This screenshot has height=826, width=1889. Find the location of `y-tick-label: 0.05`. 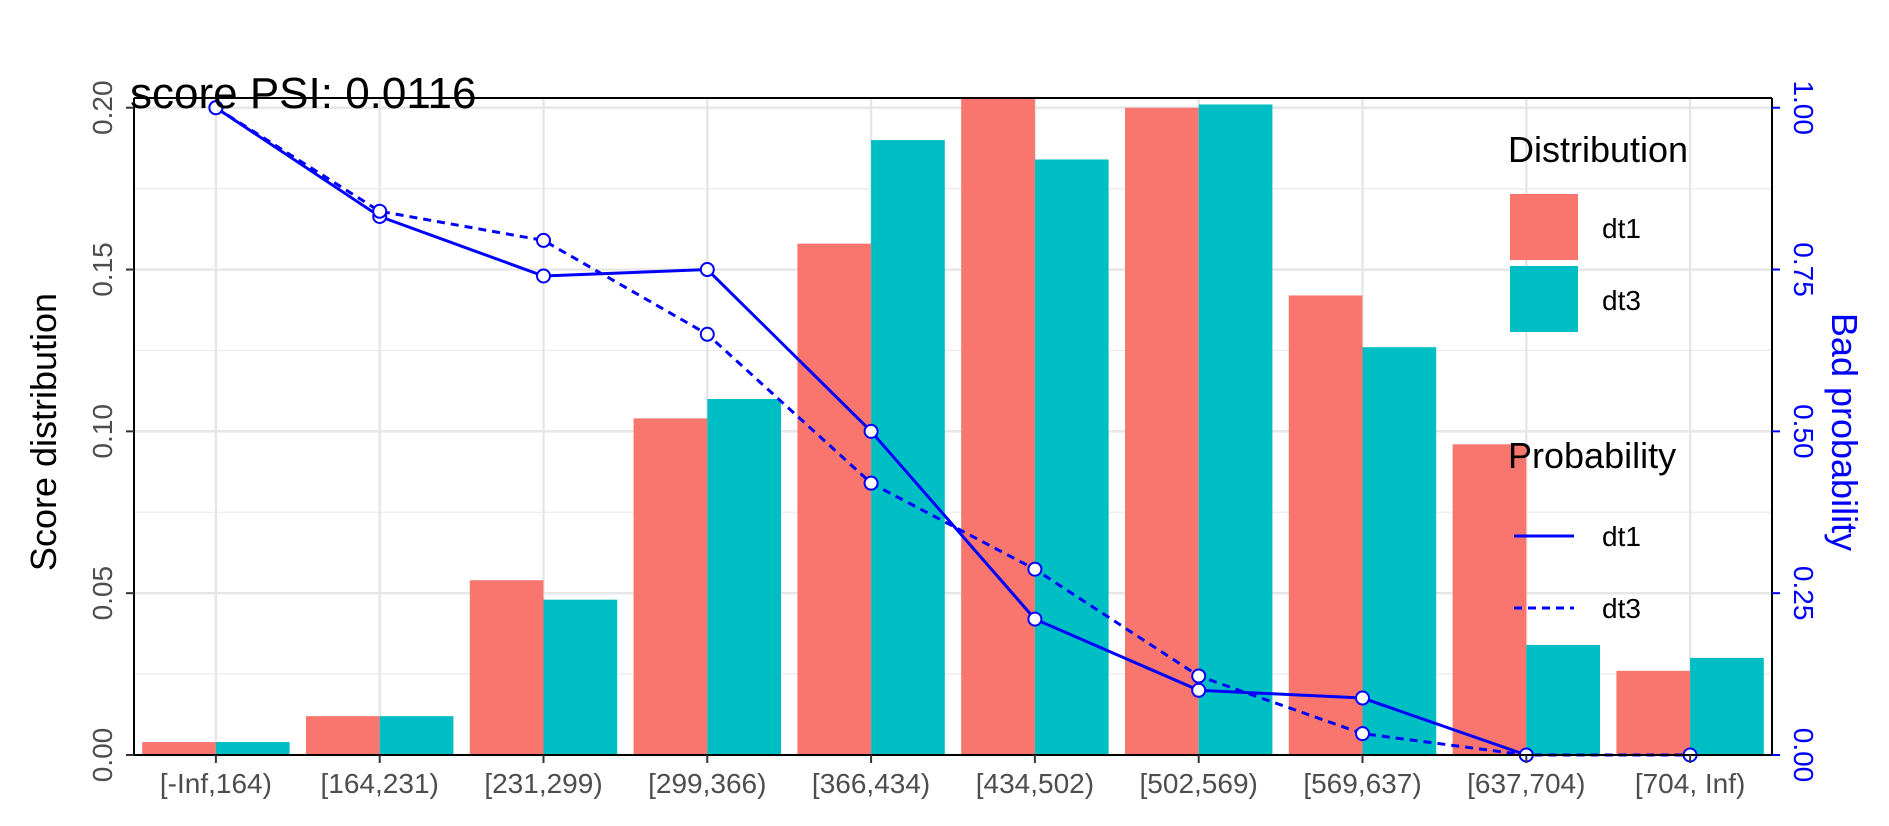

y-tick-label: 0.05 is located at coordinates (102, 593).